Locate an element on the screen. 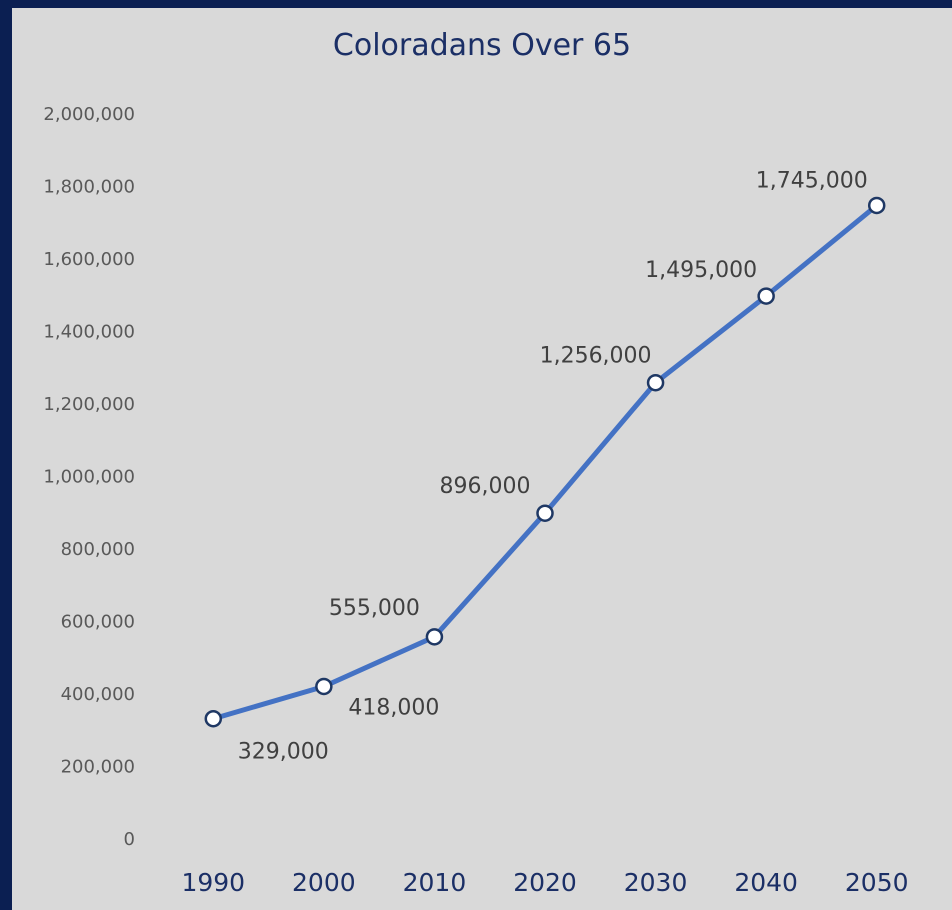 Image resolution: width=952 pixels, height=910 pixels. y-tick-label: 1,600,000 is located at coordinates (89, 259).